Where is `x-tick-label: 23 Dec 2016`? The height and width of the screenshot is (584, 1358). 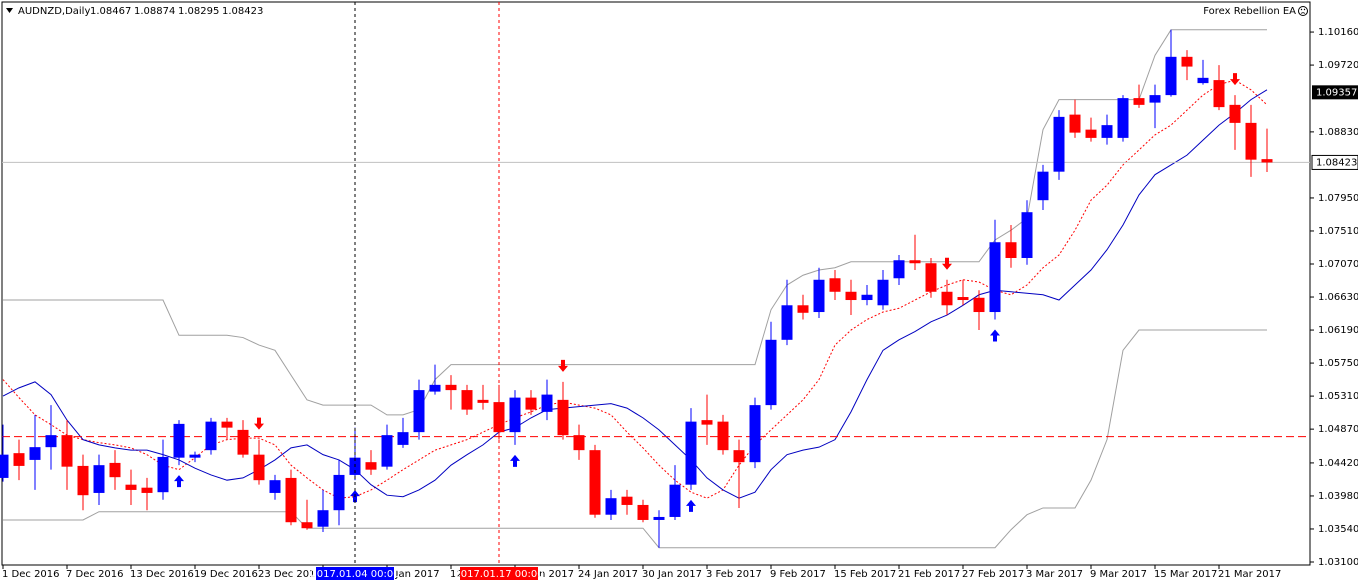
x-tick-label: 23 Dec 2016 is located at coordinates (290, 574).